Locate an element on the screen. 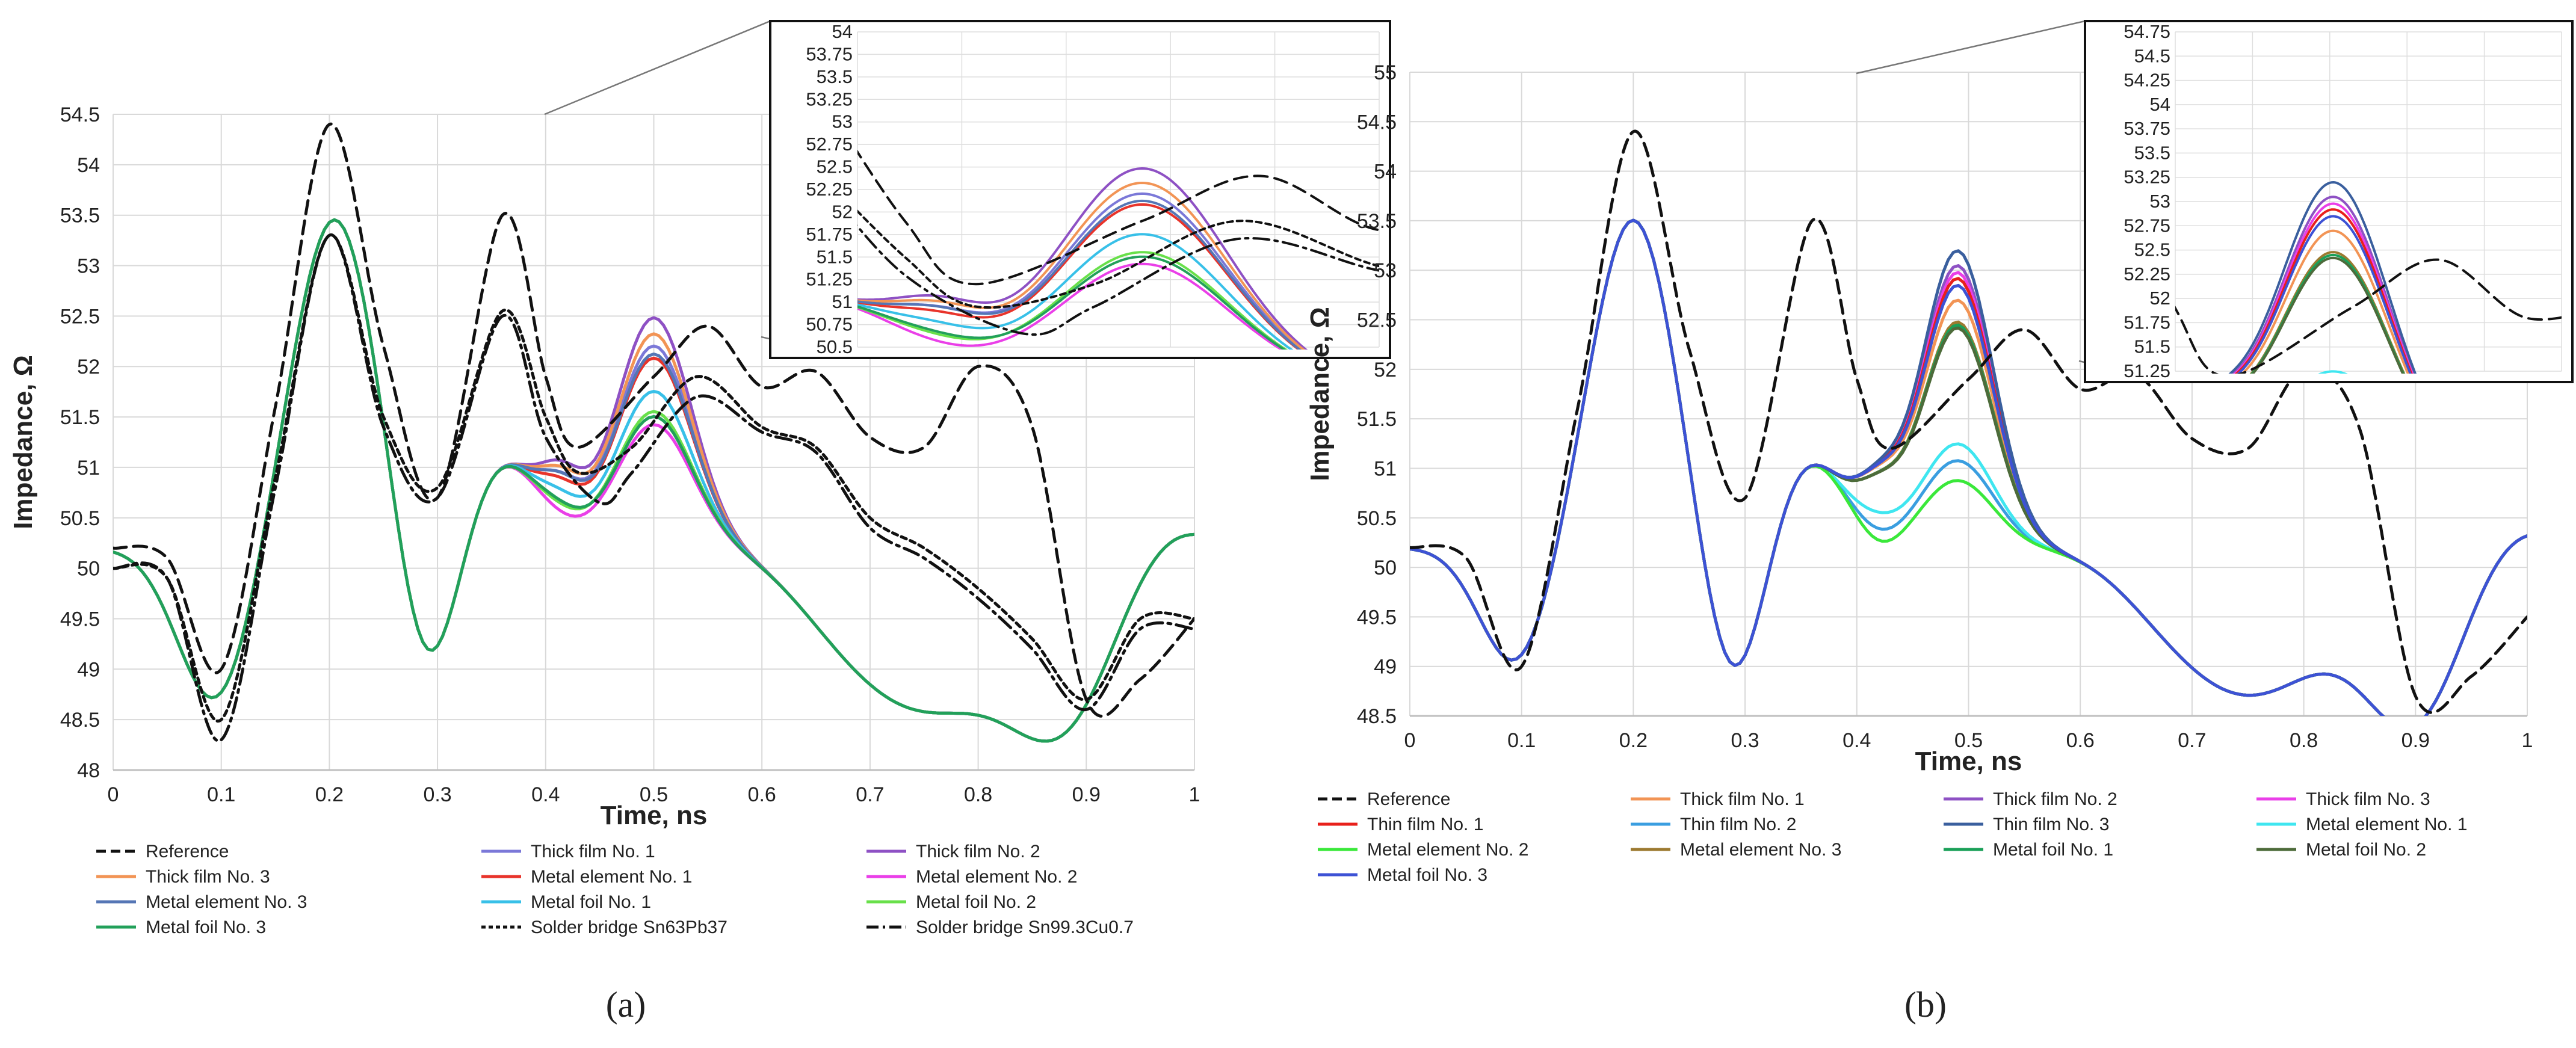 The width and height of the screenshot is (2576, 1048). legend-label: Solder bridge Sn99.3Cu0.7 is located at coordinates (1025, 927).